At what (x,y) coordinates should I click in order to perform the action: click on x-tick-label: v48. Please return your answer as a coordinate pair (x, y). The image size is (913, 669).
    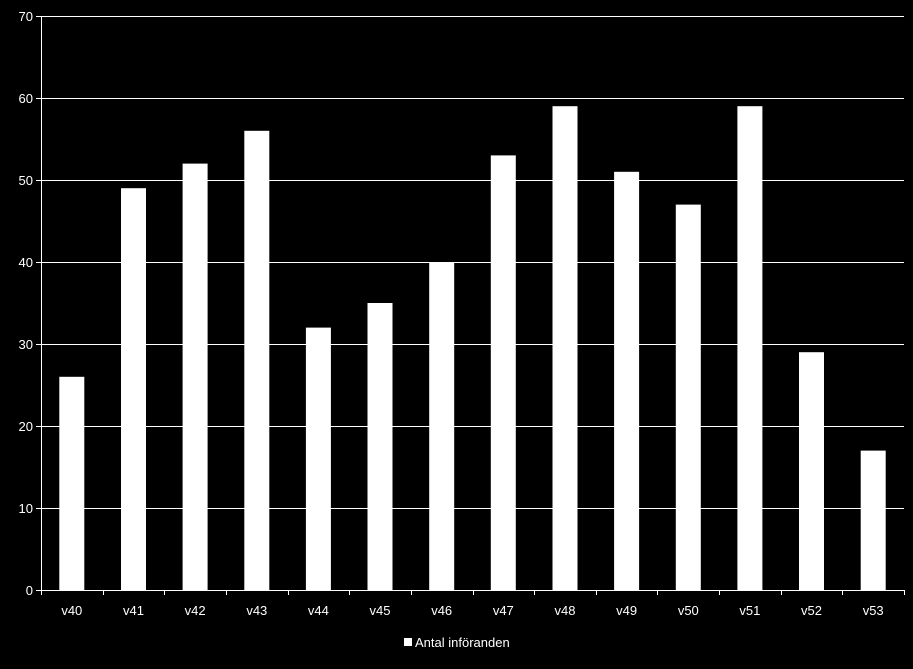
    Looking at the image, I should click on (565, 610).